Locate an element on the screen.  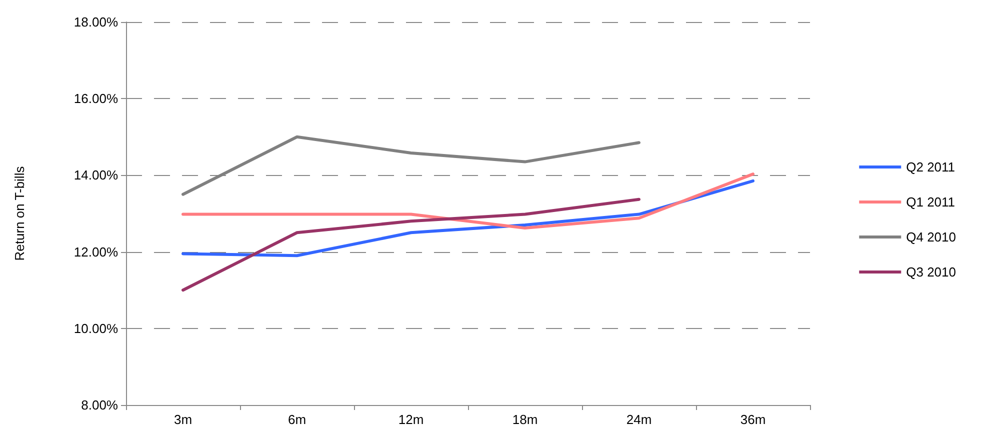
x-tick-label: 18m is located at coordinates (525, 419).